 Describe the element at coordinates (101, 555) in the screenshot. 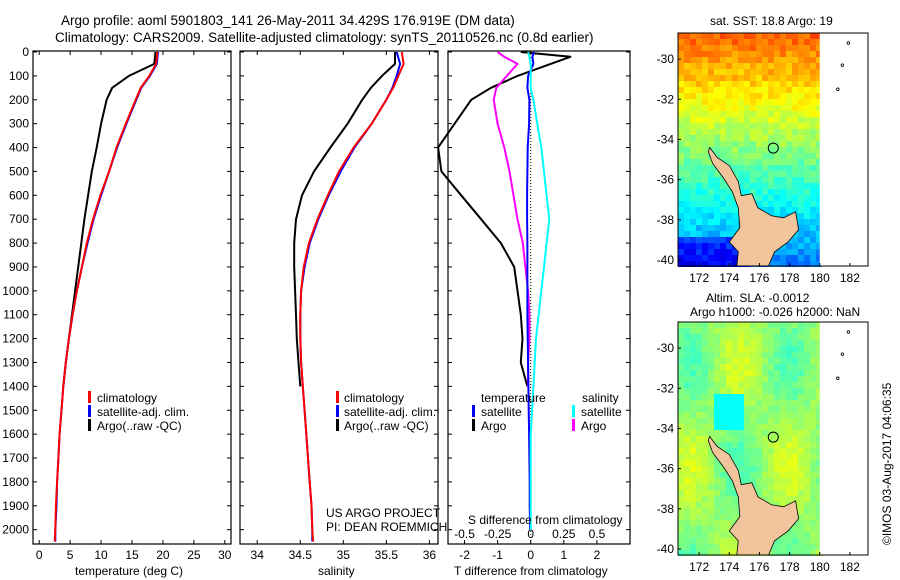

I see `x-tick-label: 10` at that location.